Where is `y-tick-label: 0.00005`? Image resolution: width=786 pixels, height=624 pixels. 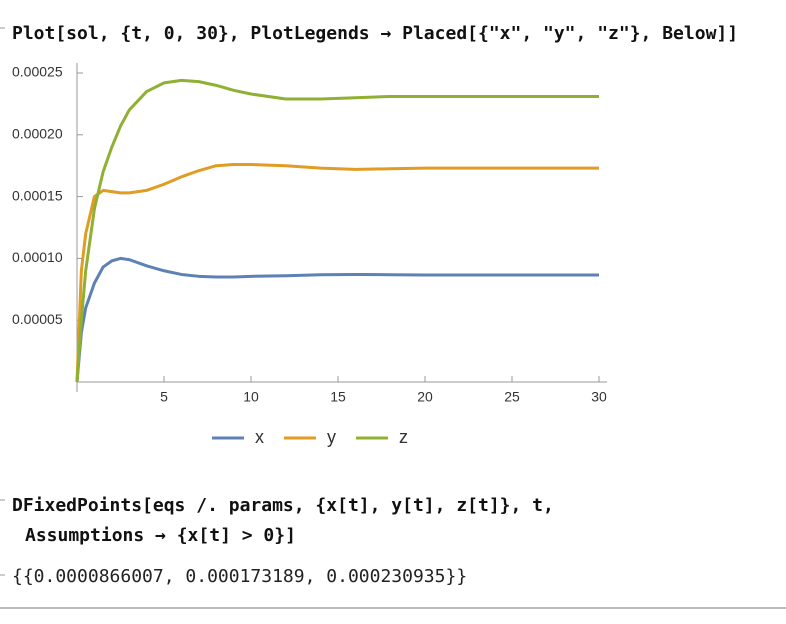 y-tick-label: 0.00005 is located at coordinates (37, 319).